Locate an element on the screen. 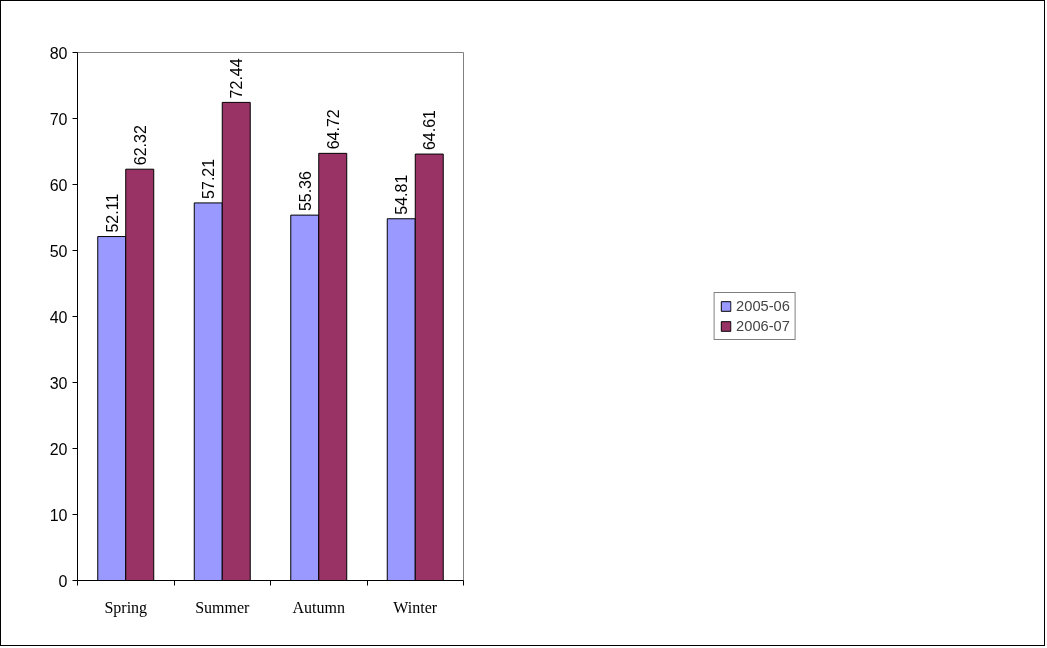 The width and height of the screenshot is (1047, 648). x-tick-label: Spring is located at coordinates (126, 607).